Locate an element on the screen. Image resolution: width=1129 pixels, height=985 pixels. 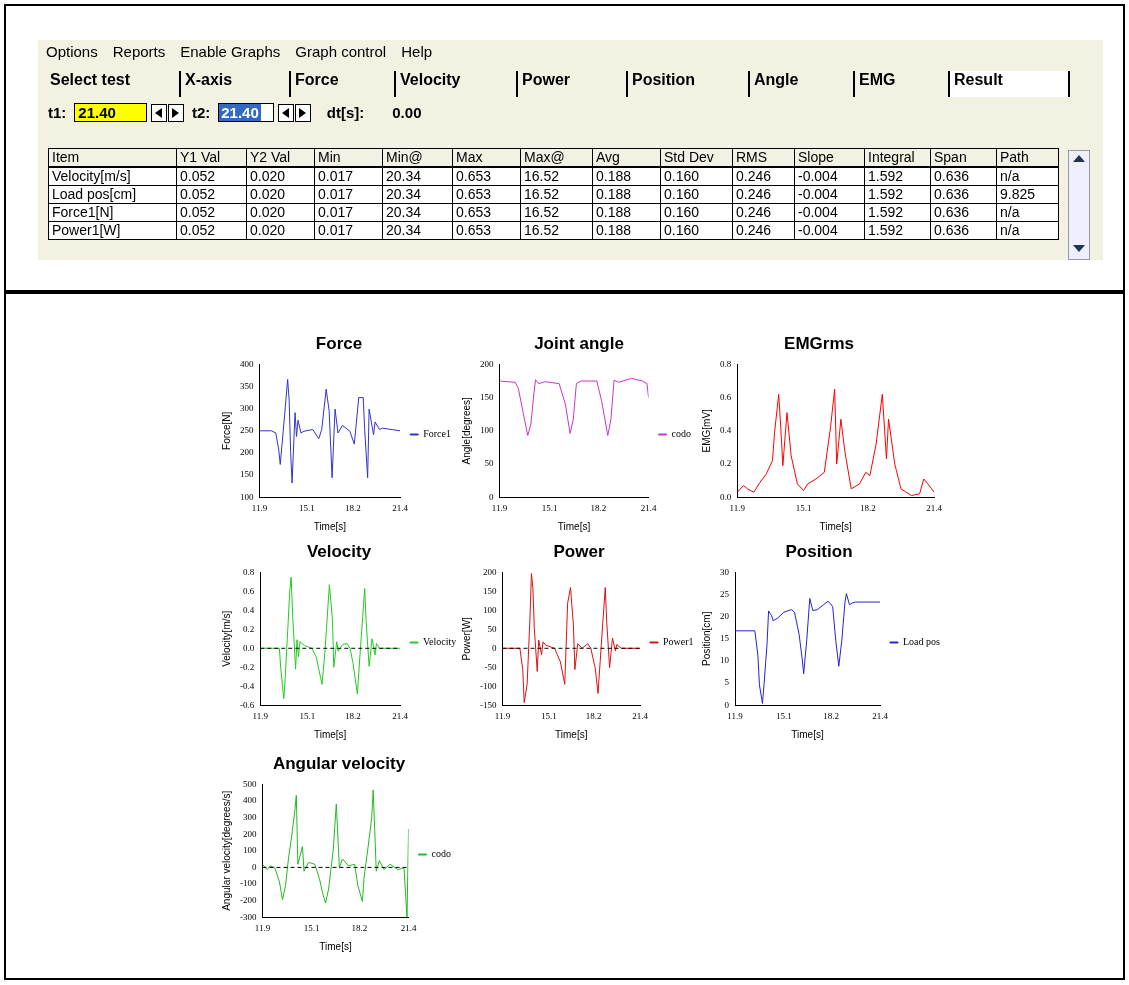
text: X-axis is located at coordinates (236, 84).